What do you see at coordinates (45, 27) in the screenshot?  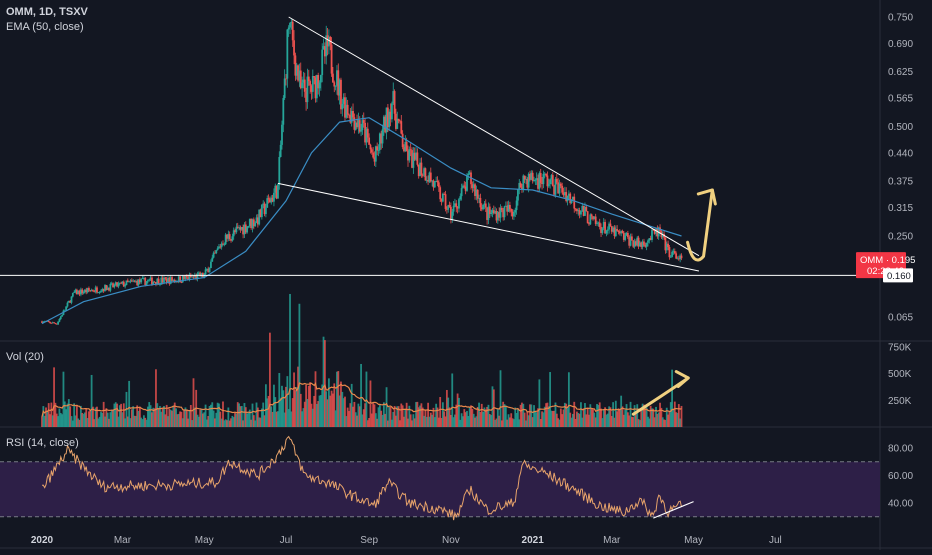 I see `ema-legend: EMA (50, close)` at bounding box center [45, 27].